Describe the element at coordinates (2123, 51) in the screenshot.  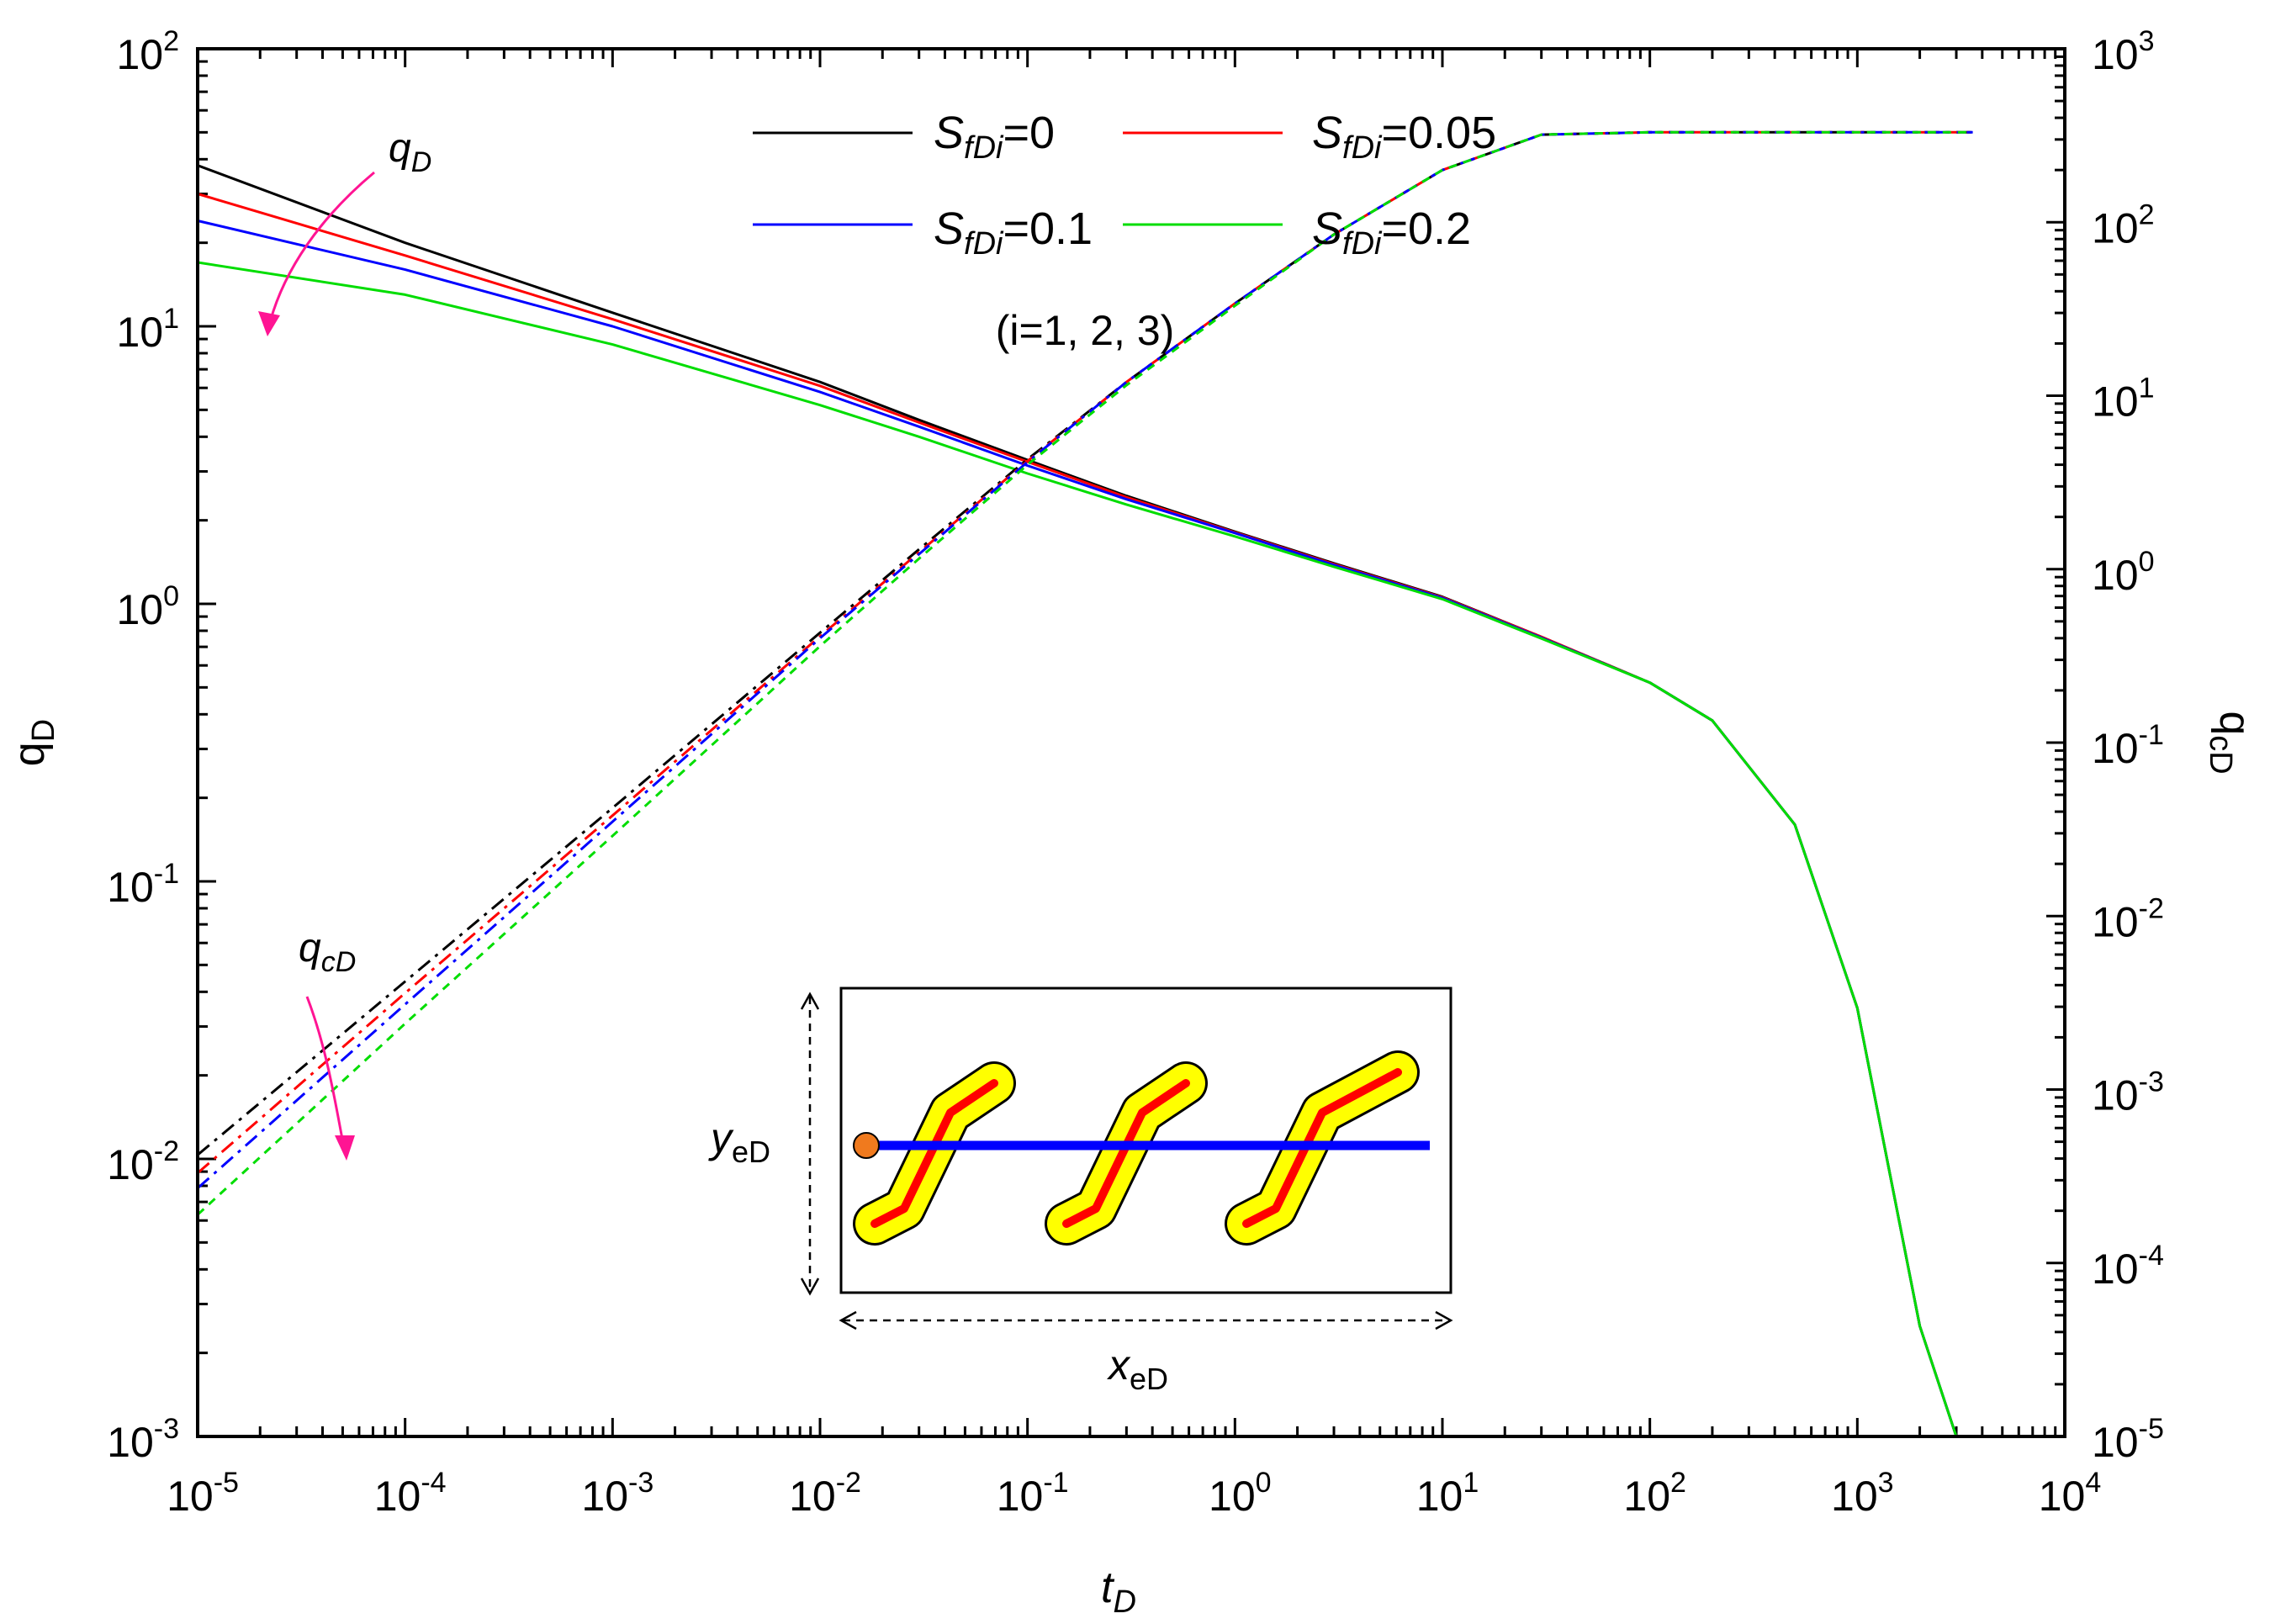
I see `y-right-tick-label: 10³` at that location.